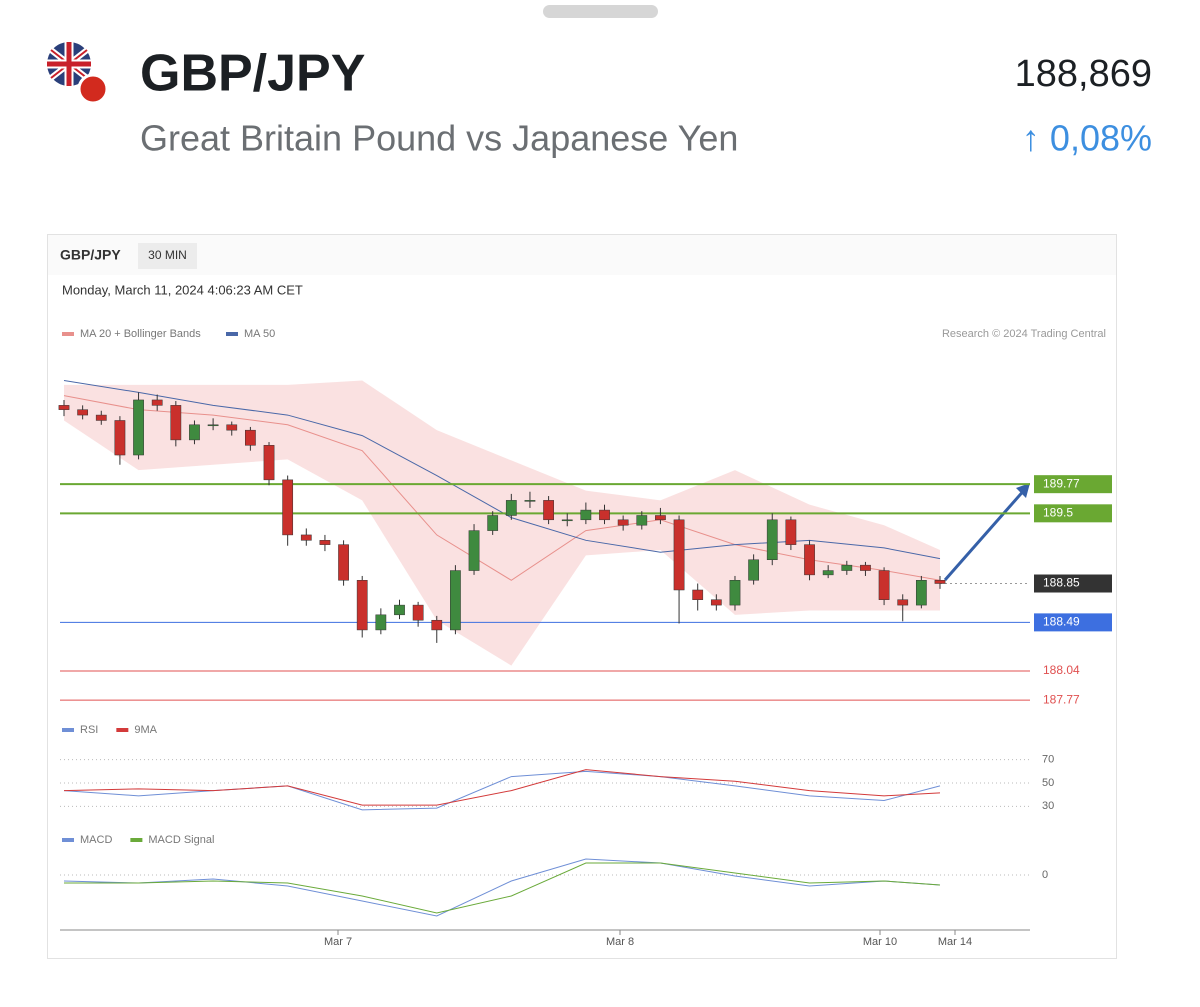 Image resolution: width=1200 pixels, height=1007 pixels. What do you see at coordinates (955, 942) in the screenshot?
I see `x-tick-label: Mar 14` at bounding box center [955, 942].